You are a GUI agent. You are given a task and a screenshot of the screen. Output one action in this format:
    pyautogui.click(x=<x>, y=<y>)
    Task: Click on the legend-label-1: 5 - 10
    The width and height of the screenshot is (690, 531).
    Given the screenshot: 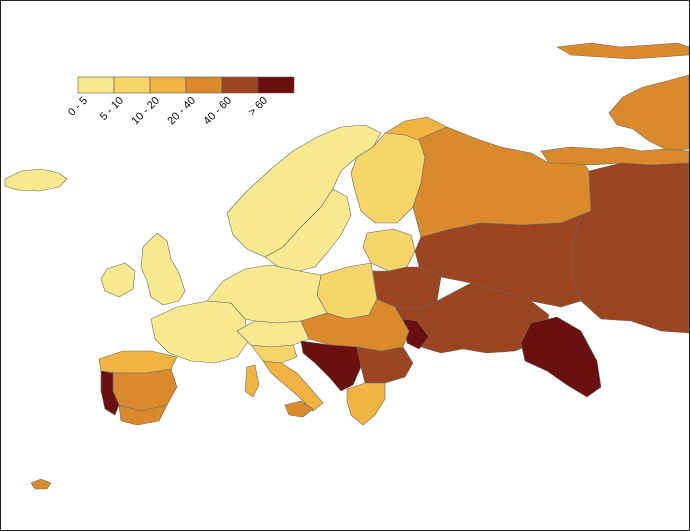 What is the action you would take?
    pyautogui.click(x=112, y=109)
    